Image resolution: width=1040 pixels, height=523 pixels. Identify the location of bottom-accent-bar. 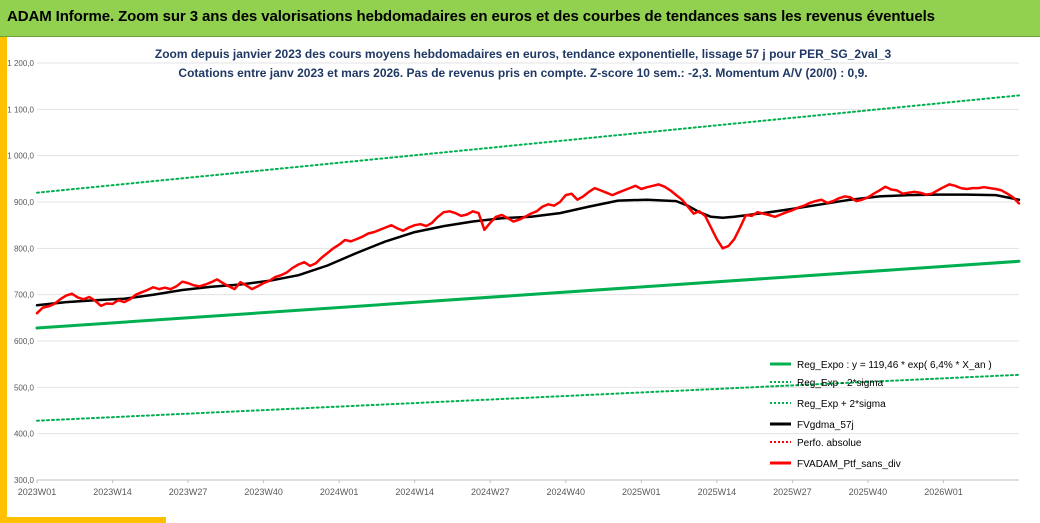
(83, 520).